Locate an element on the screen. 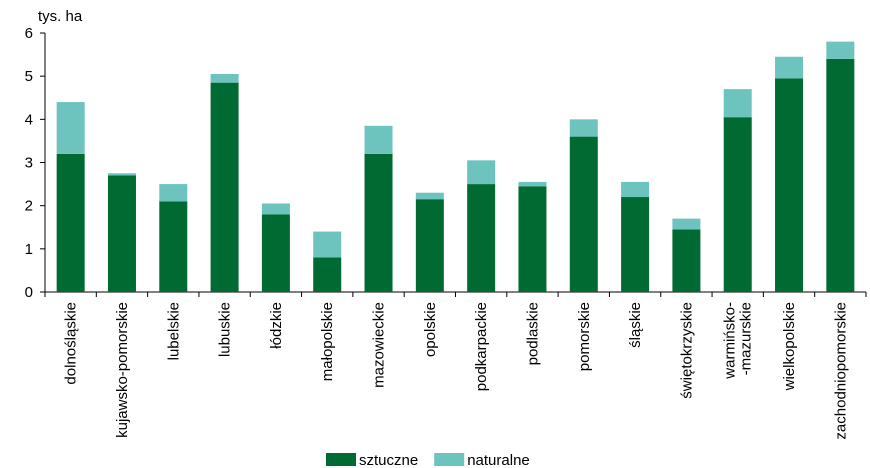  x-tick-label: lubuskie is located at coordinates (225, 329).